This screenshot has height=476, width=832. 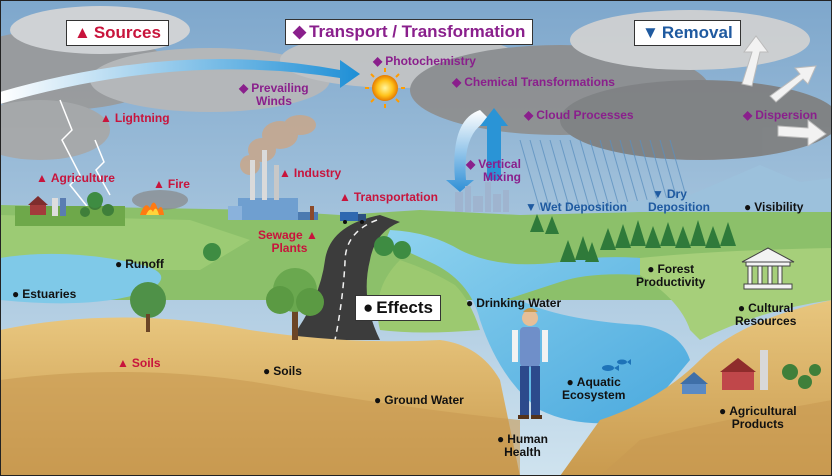 I want to click on label-cultural-resources: ● Cultural Resources, so click(x=766, y=314).